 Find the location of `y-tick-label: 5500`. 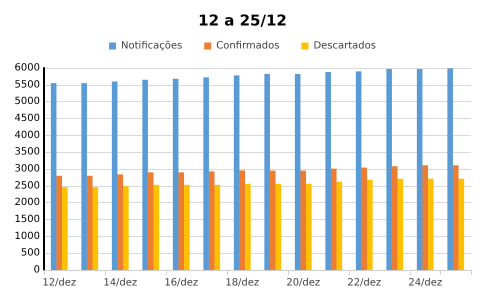

y-tick-label: 5500 is located at coordinates (27, 84).